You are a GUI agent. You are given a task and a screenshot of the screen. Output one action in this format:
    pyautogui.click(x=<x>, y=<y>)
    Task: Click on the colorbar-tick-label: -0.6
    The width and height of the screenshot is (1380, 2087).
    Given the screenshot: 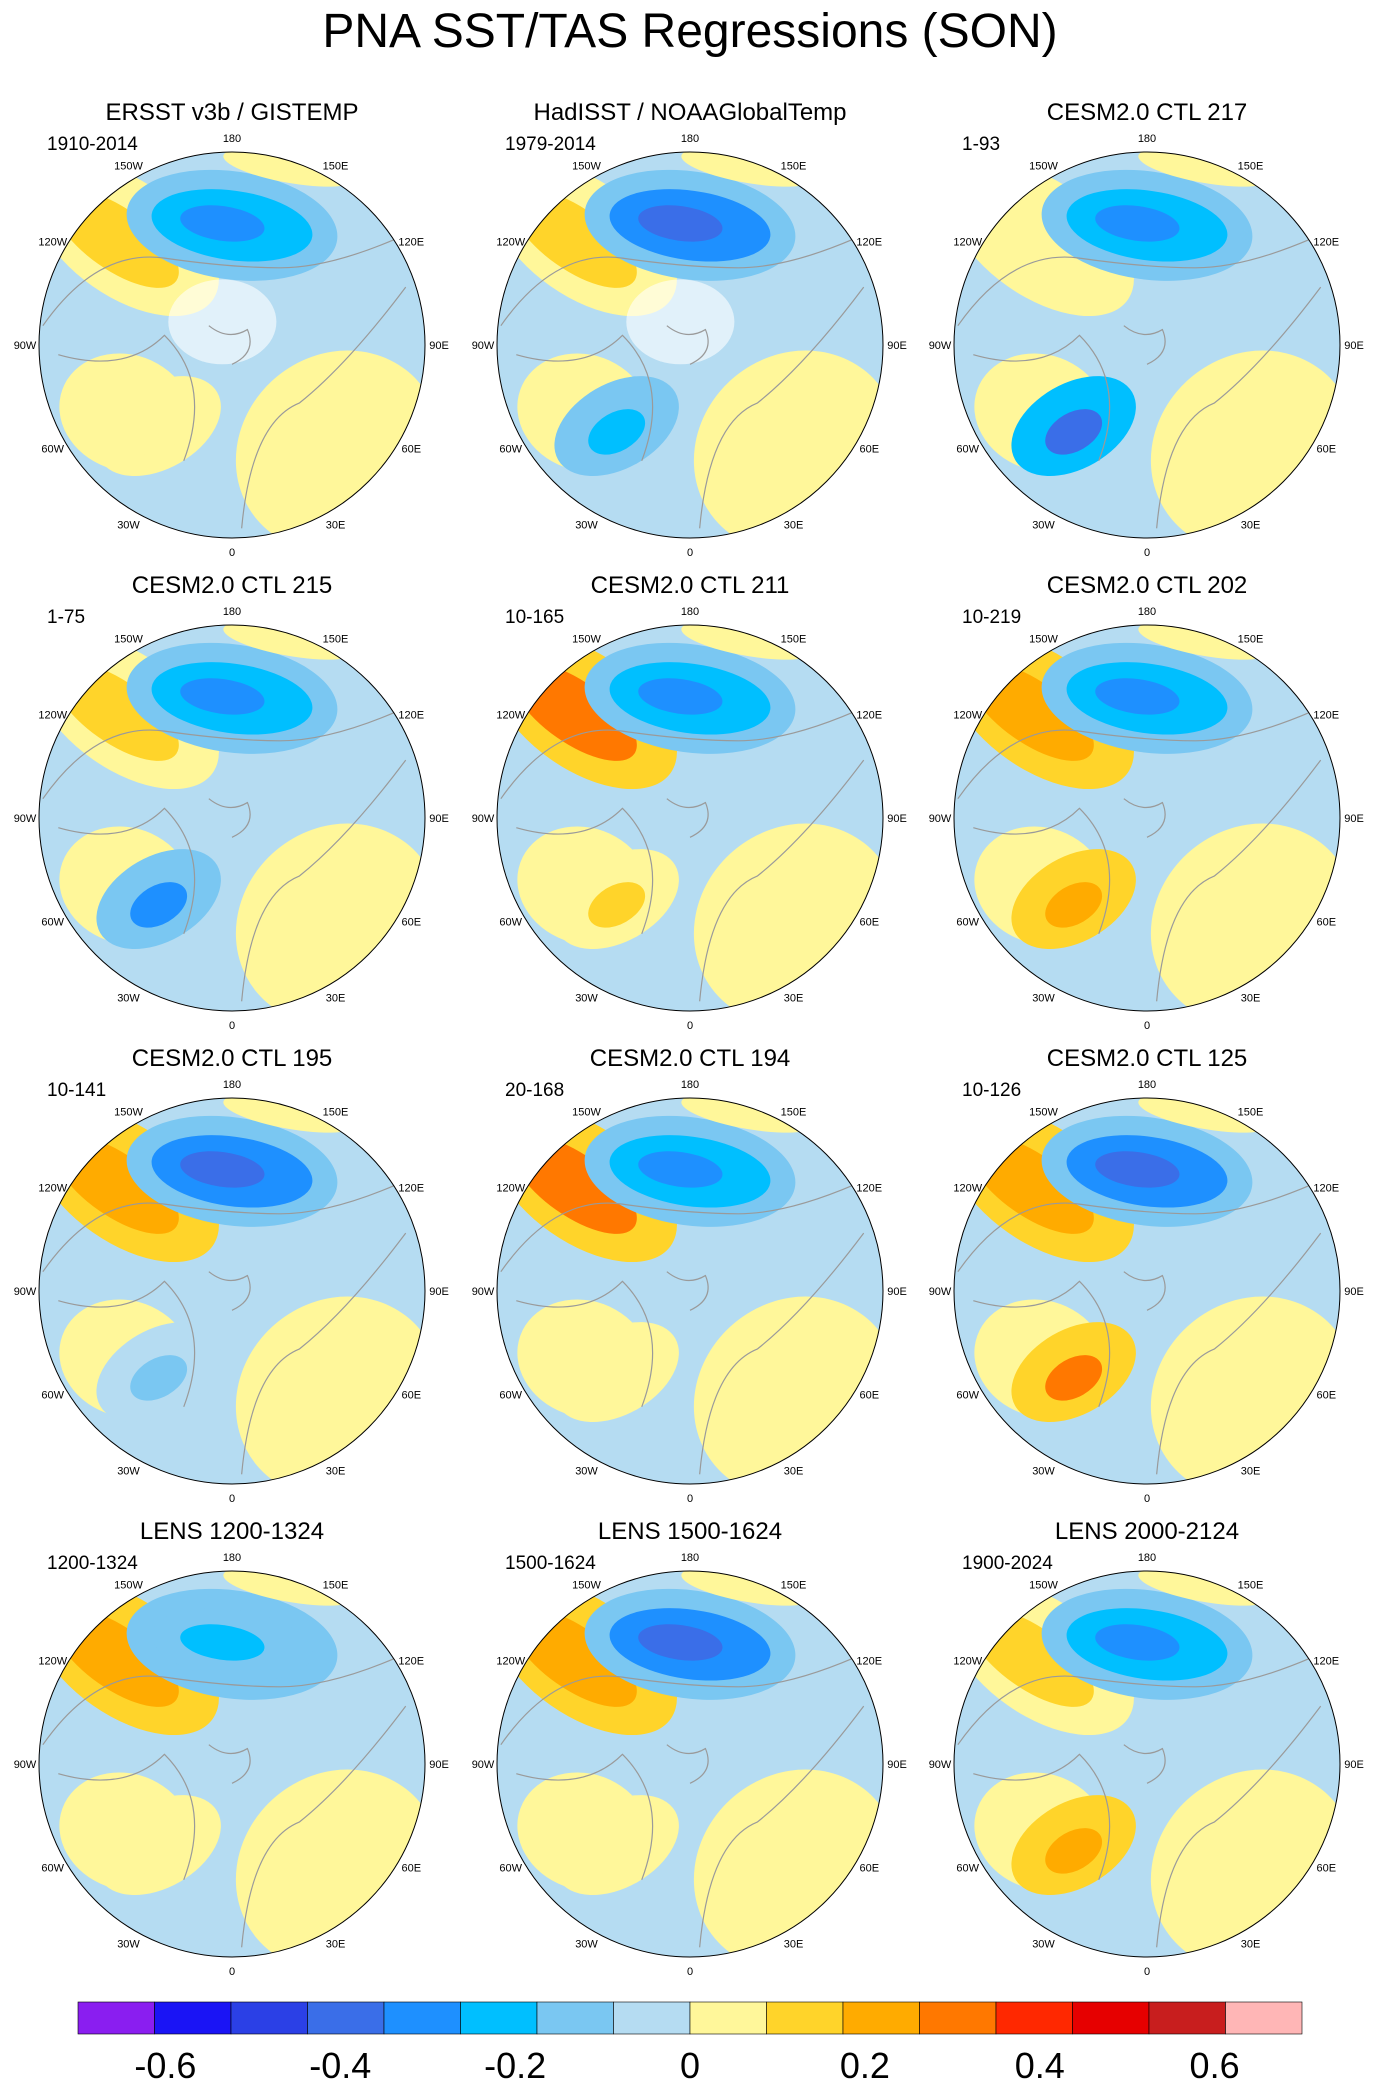 What is the action you would take?
    pyautogui.click(x=165, y=2065)
    